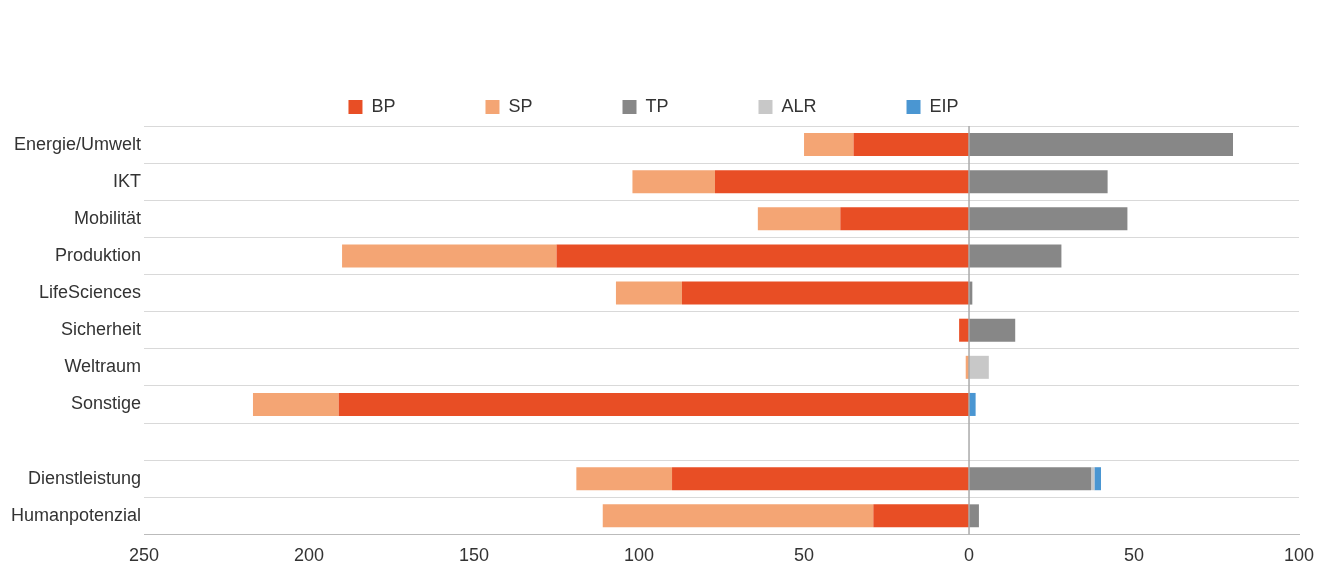 Image resolution: width=1327 pixels, height=578 pixels. I want to click on x-tick-label: 250, so click(144, 555).